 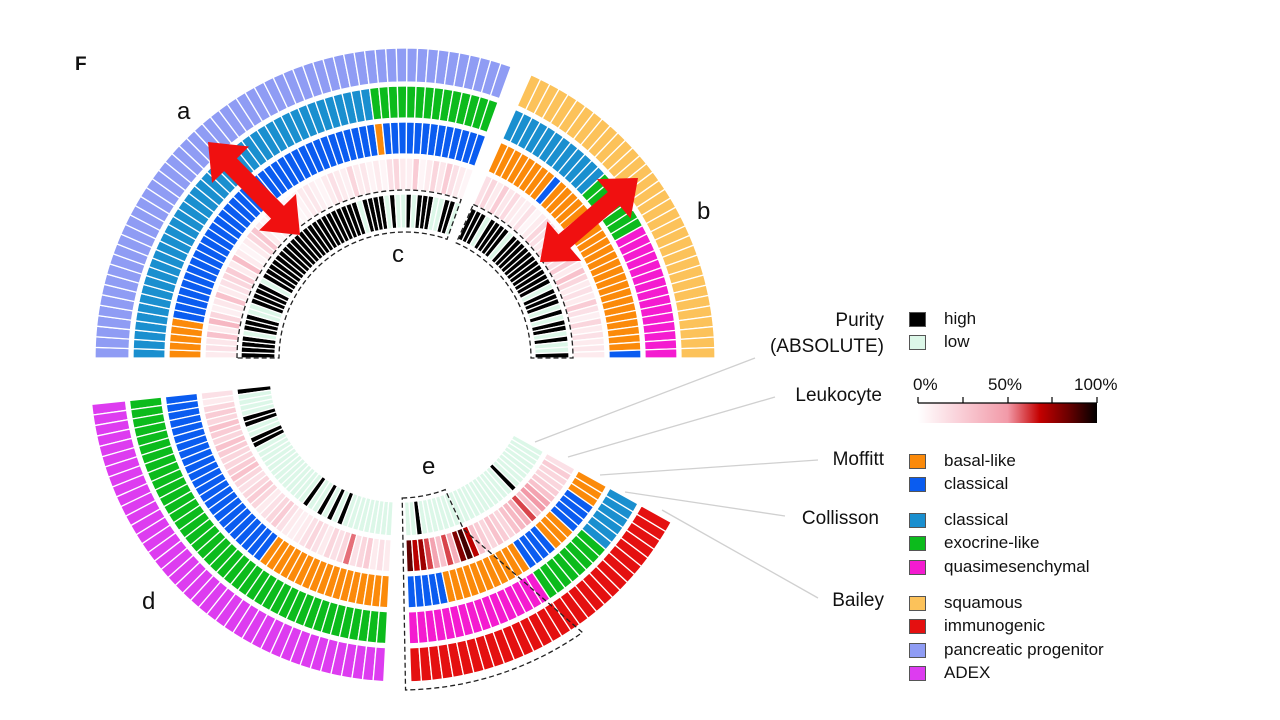 I want to click on legend-text: pancreatic progenitor, so click(x=1024, y=649).